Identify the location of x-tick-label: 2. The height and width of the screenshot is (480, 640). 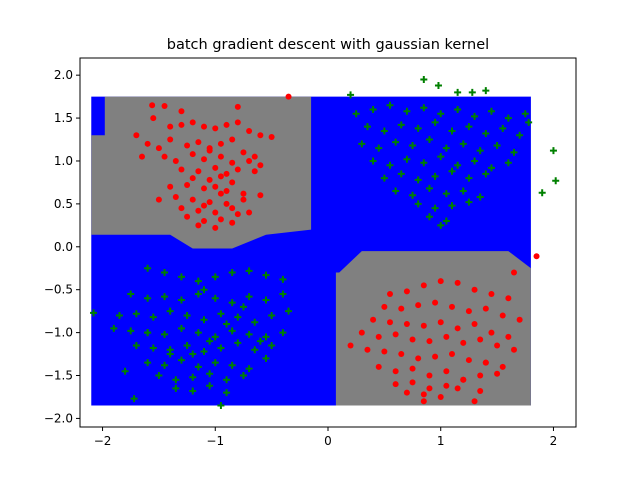
(554, 441).